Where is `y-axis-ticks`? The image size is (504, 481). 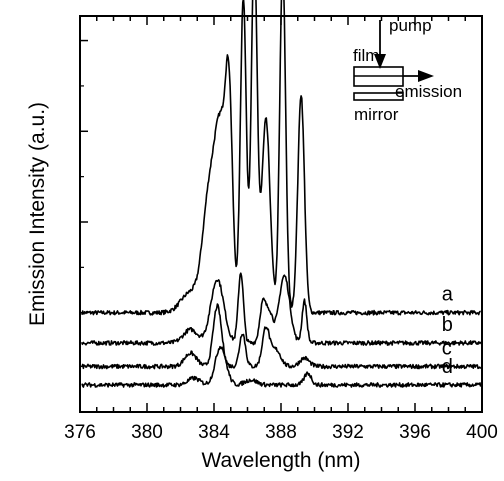 y-axis-ticks is located at coordinates (84, 203).